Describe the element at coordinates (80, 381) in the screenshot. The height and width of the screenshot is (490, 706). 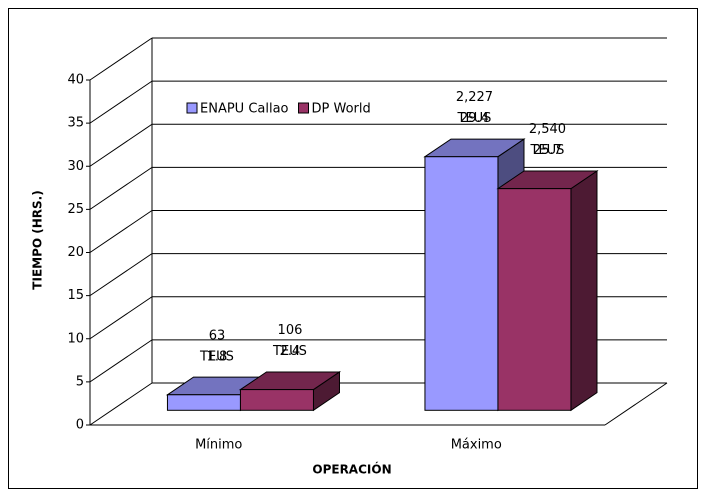
I see `y-tick-label: 5` at that location.